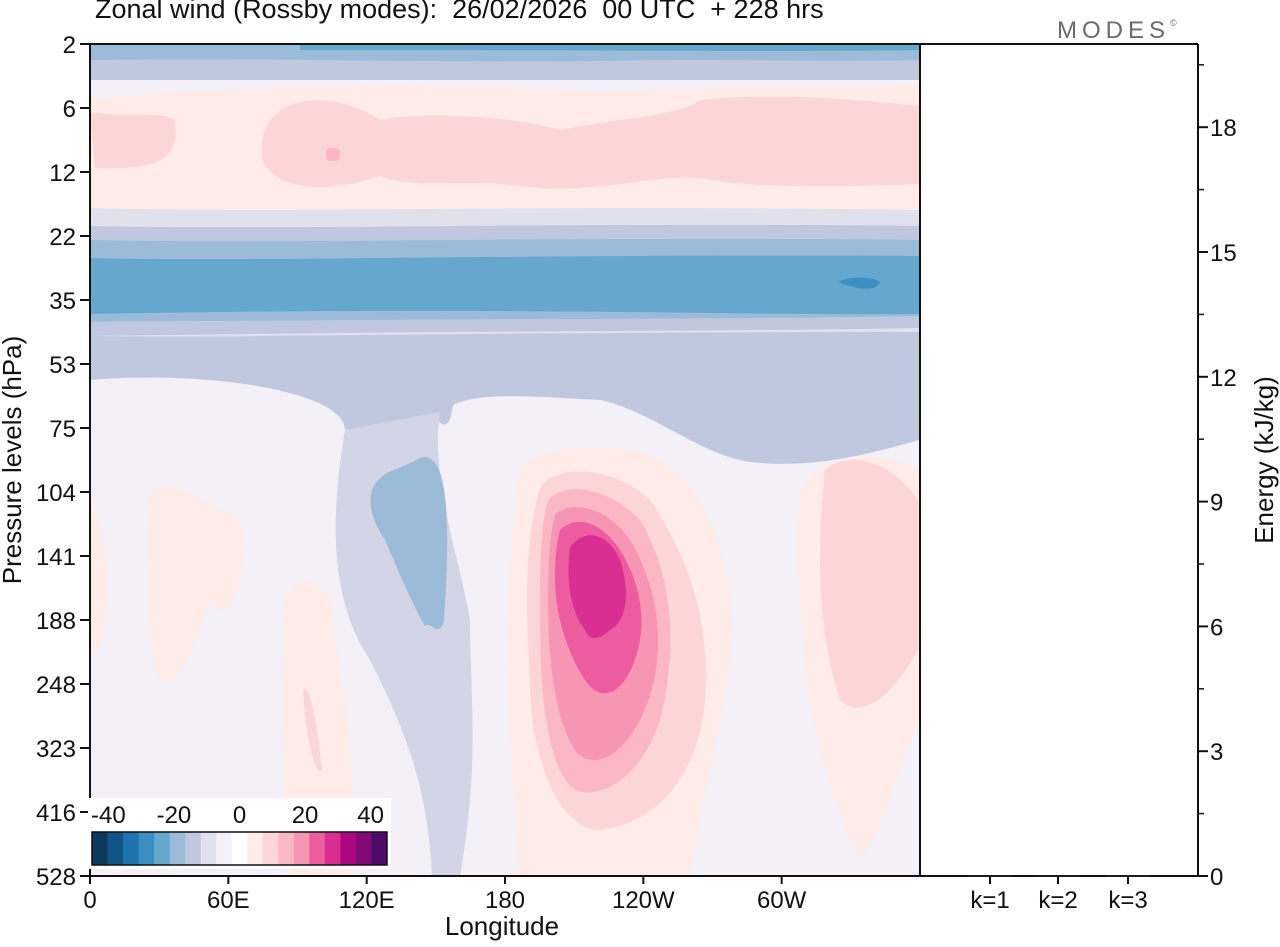 This screenshot has width=1280, height=947. What do you see at coordinates (174, 815) in the screenshot?
I see `colorbar-tick-label: -20` at bounding box center [174, 815].